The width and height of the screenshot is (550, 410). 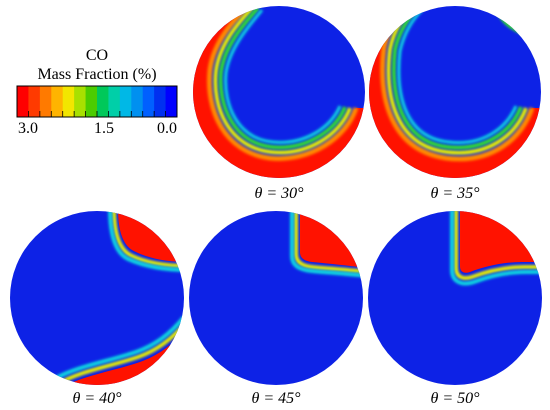 I want to click on panel-40-front-lower-cyan, so click(x=118, y=348).